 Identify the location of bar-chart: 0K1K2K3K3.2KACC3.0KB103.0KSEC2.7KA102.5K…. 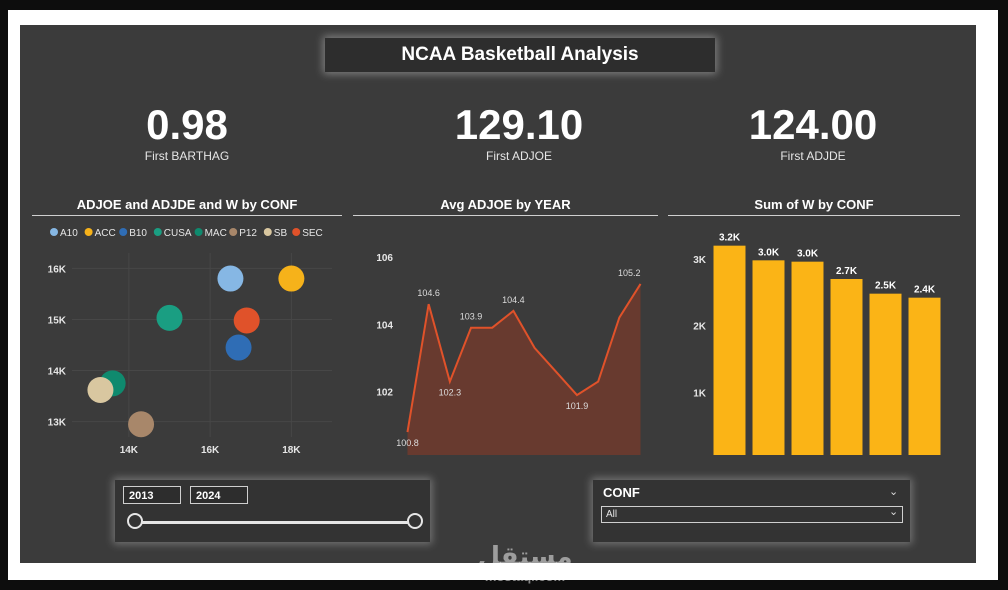
(817, 344).